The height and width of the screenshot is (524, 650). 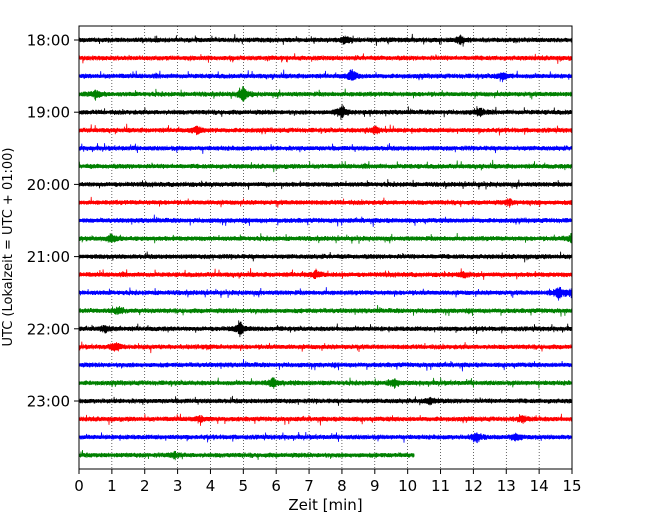 I want to click on y-tick-label: 18:00, so click(x=48, y=41).